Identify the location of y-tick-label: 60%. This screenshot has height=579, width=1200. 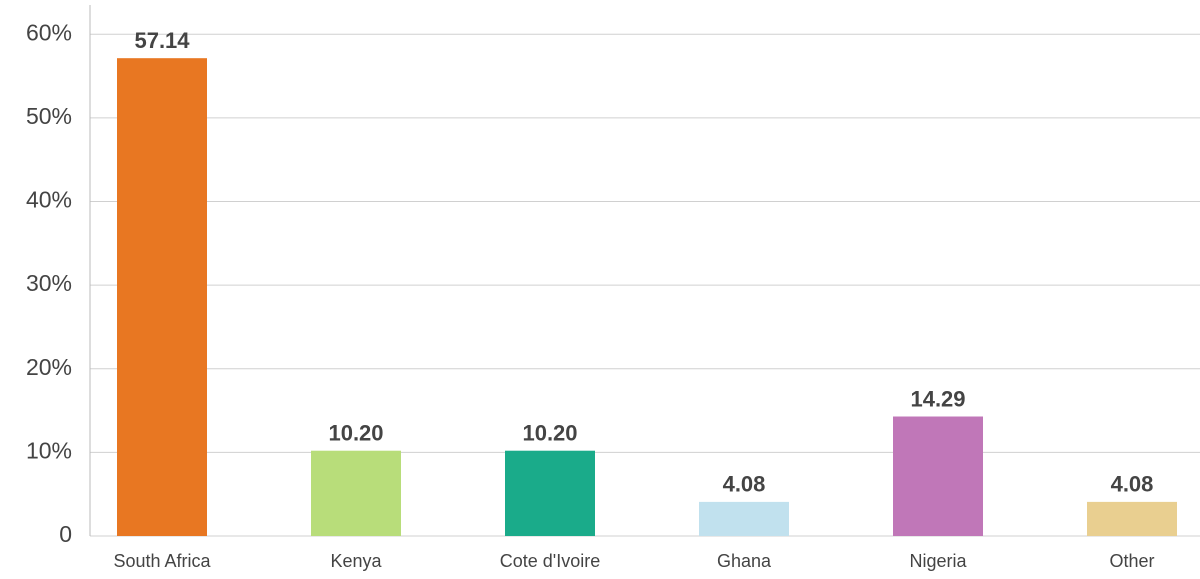
(49, 32).